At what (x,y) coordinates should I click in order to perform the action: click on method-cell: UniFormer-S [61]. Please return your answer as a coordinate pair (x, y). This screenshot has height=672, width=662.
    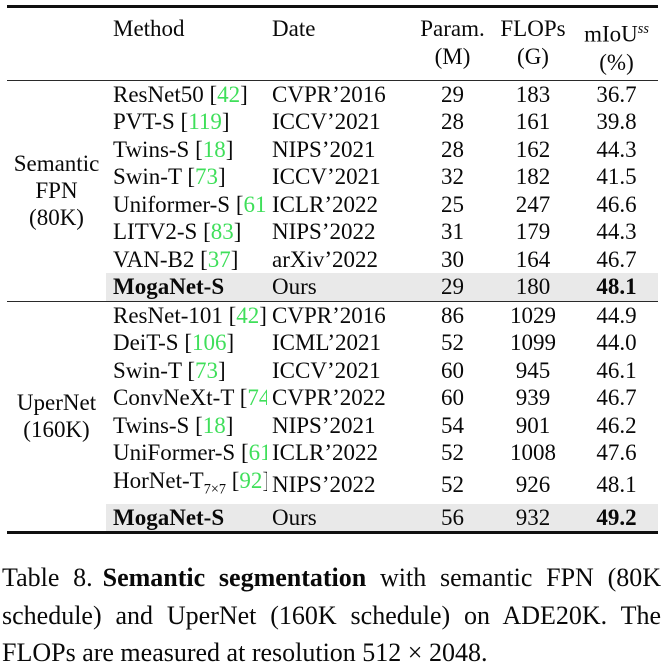
    Looking at the image, I should click on (186, 453).